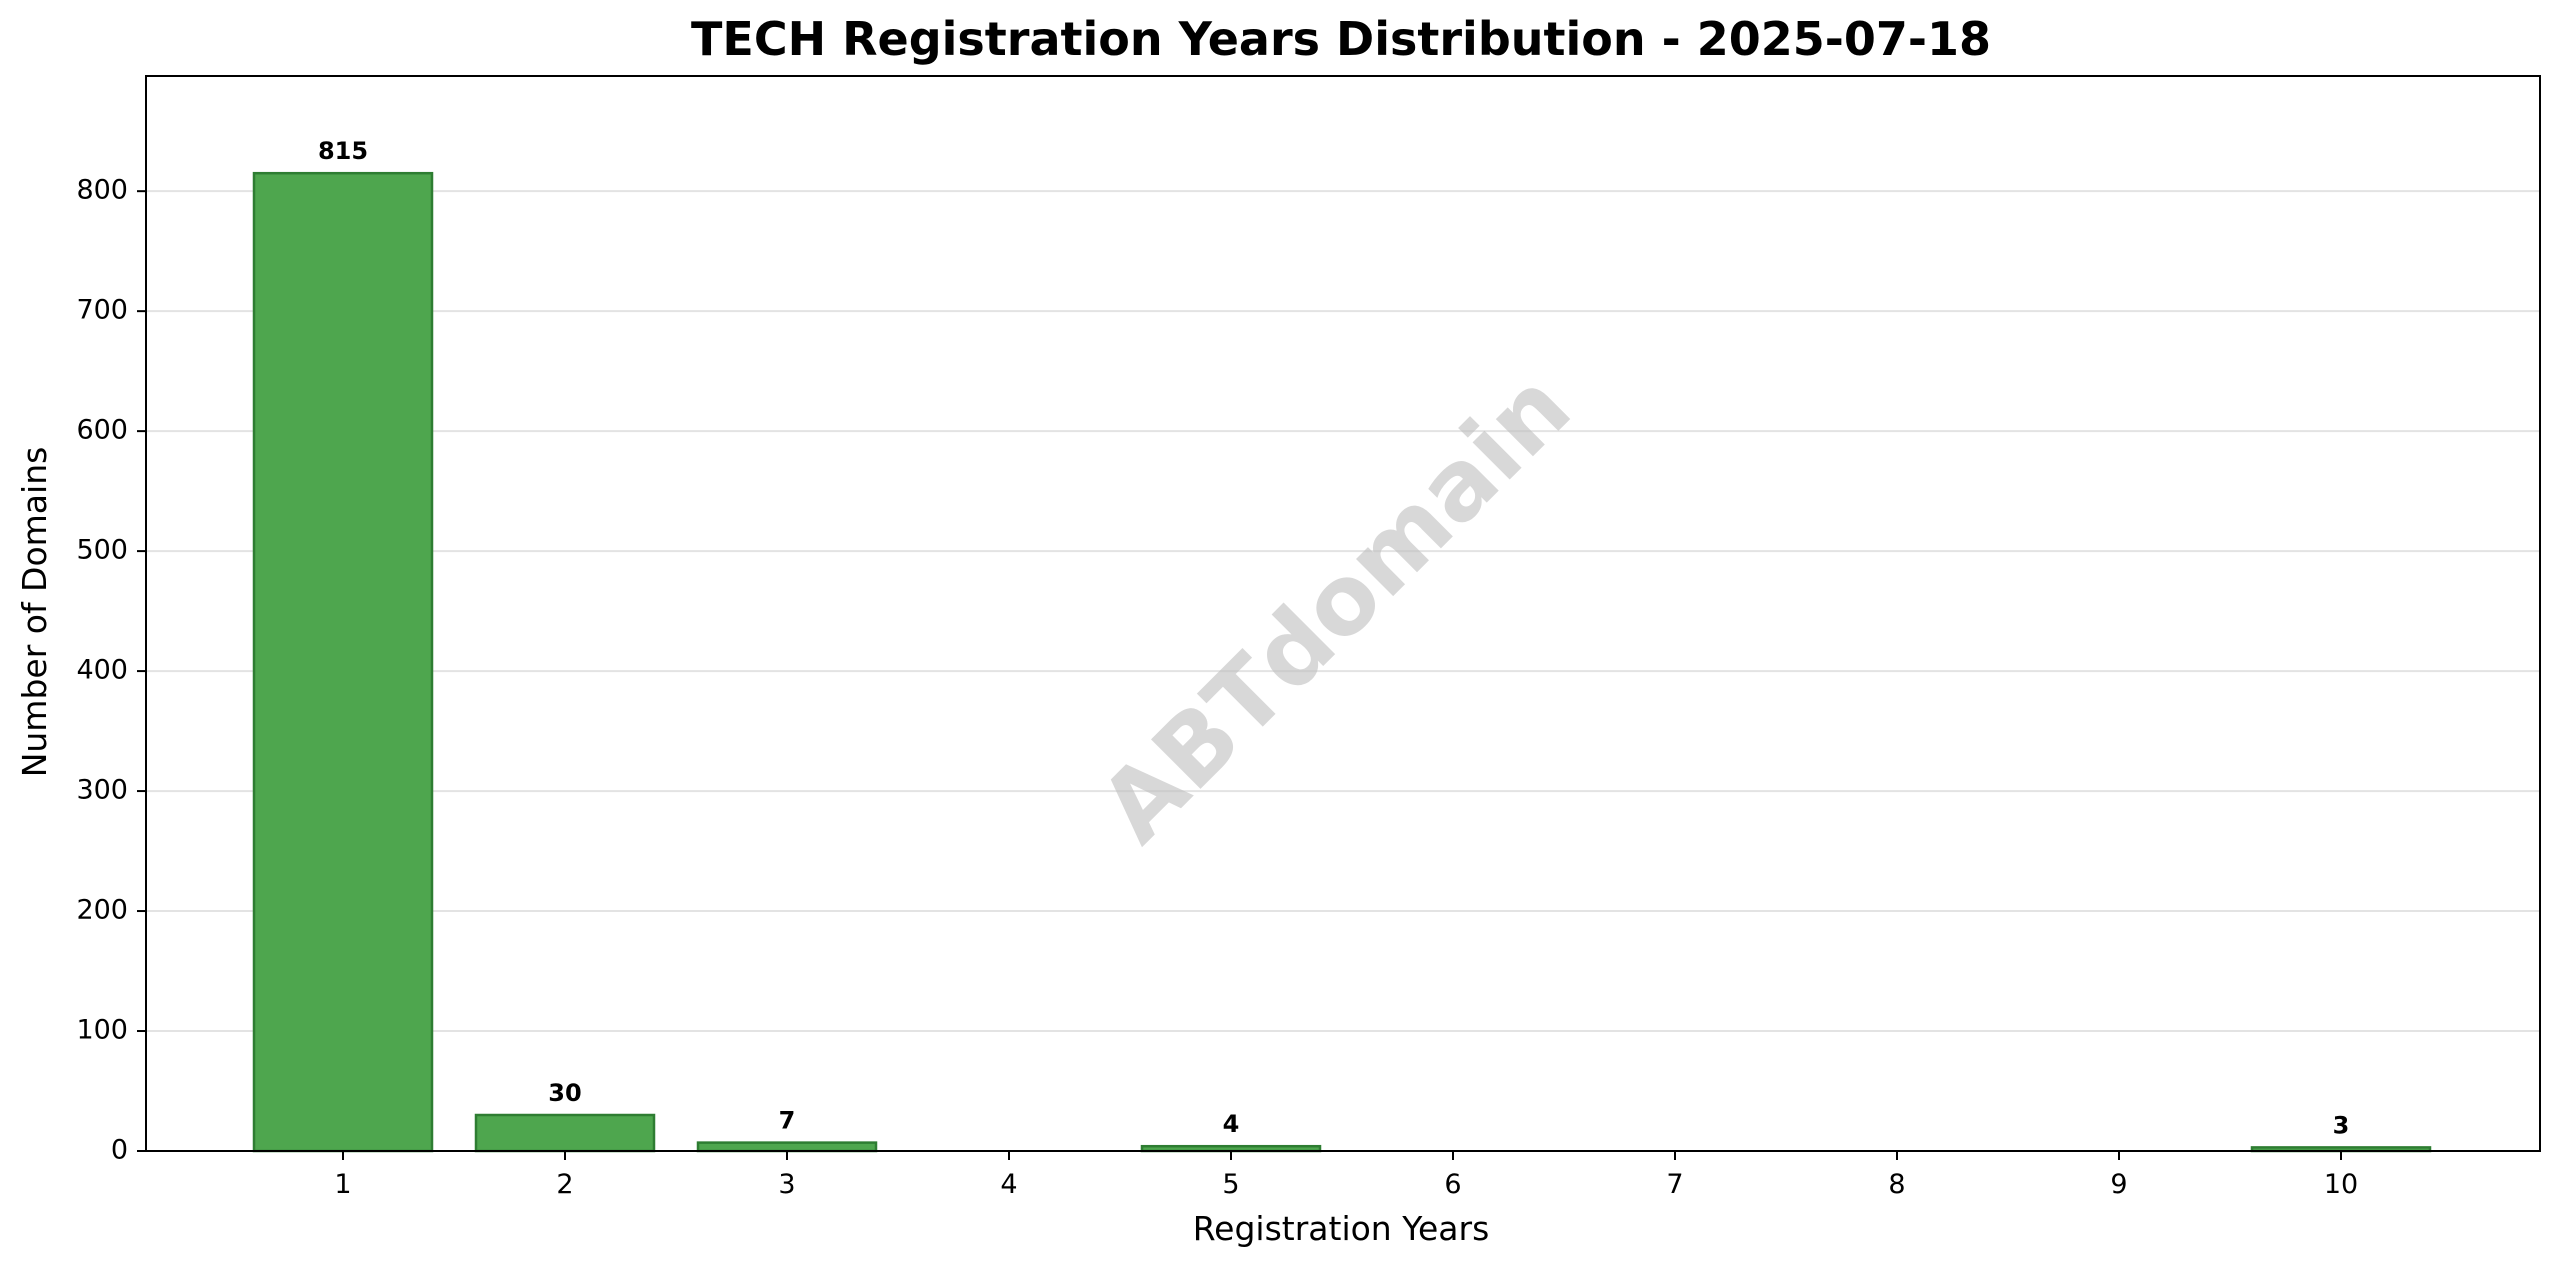 Image resolution: width=2560 pixels, height=1271 pixels. I want to click on x-tick-label: 7, so click(1674, 1184).